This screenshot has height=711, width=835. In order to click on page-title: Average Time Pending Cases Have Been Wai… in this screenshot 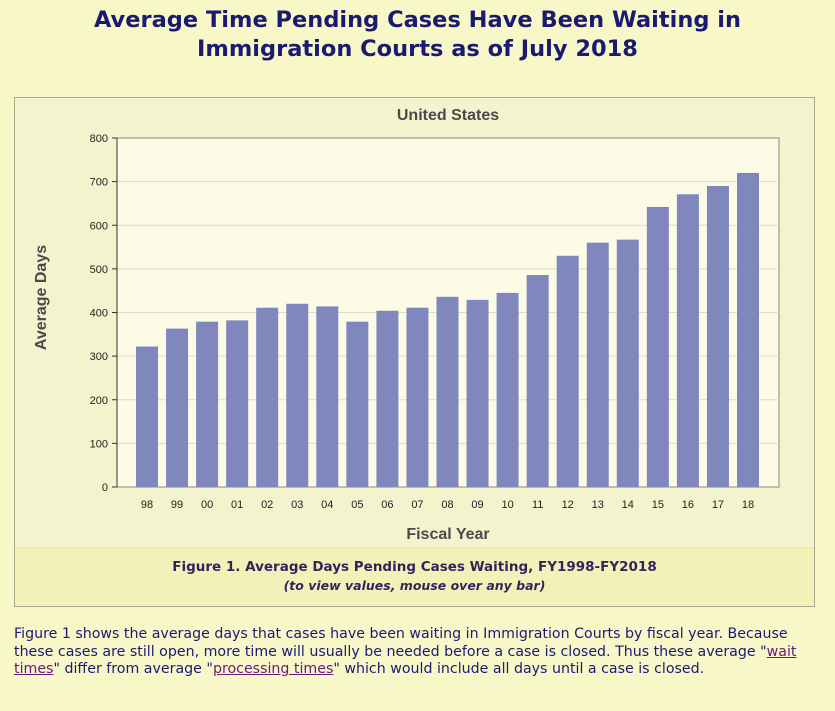, I will do `click(417, 35)`.